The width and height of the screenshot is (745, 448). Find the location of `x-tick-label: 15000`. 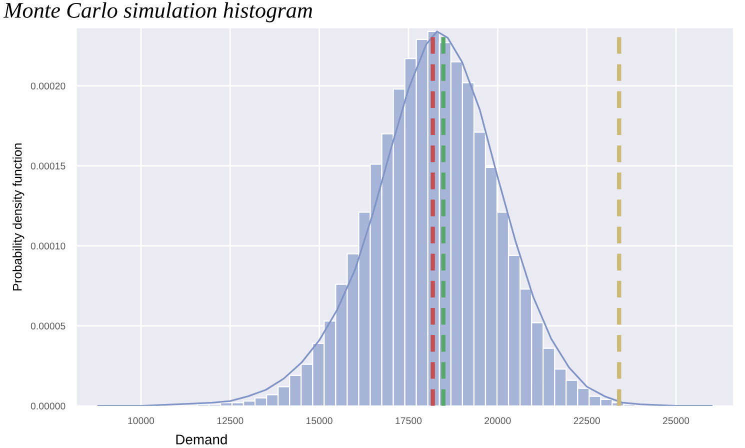

x-tick-label: 15000 is located at coordinates (319, 420).